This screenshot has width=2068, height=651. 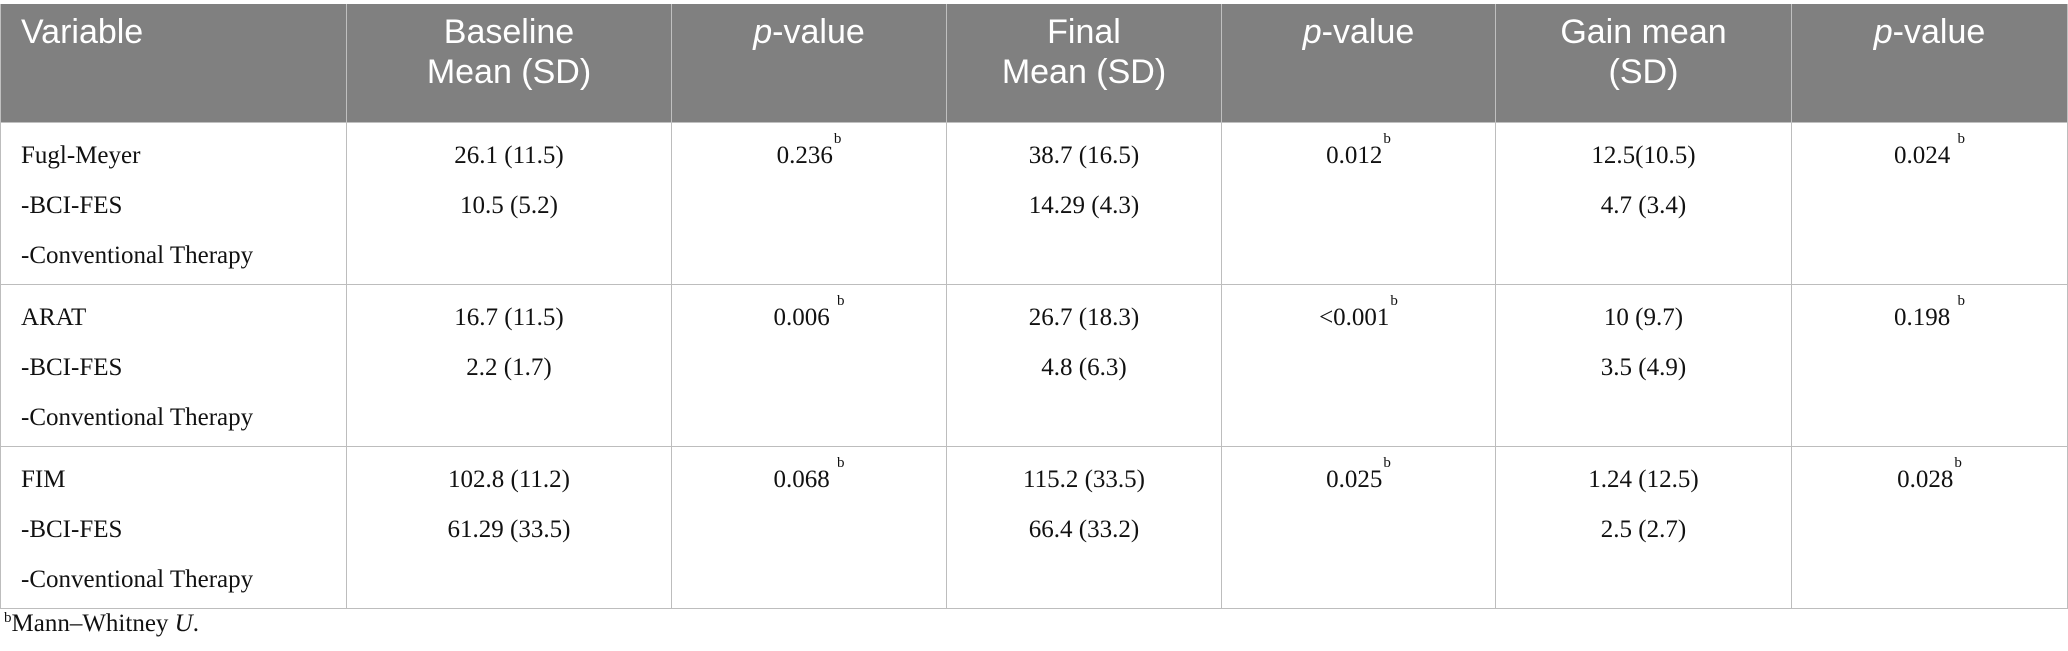 I want to click on gain-value: 2.5 (2.7), so click(x=1643, y=529).